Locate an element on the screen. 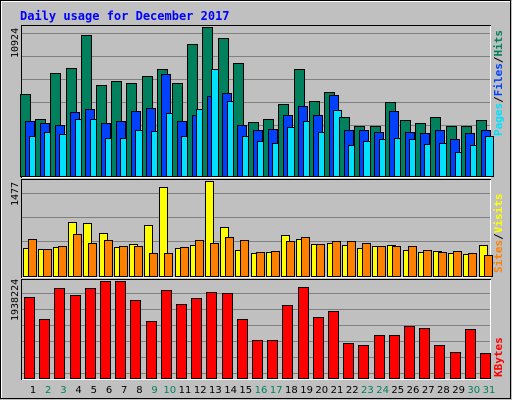  legend: Sites/Visits is located at coordinates (498, 234).